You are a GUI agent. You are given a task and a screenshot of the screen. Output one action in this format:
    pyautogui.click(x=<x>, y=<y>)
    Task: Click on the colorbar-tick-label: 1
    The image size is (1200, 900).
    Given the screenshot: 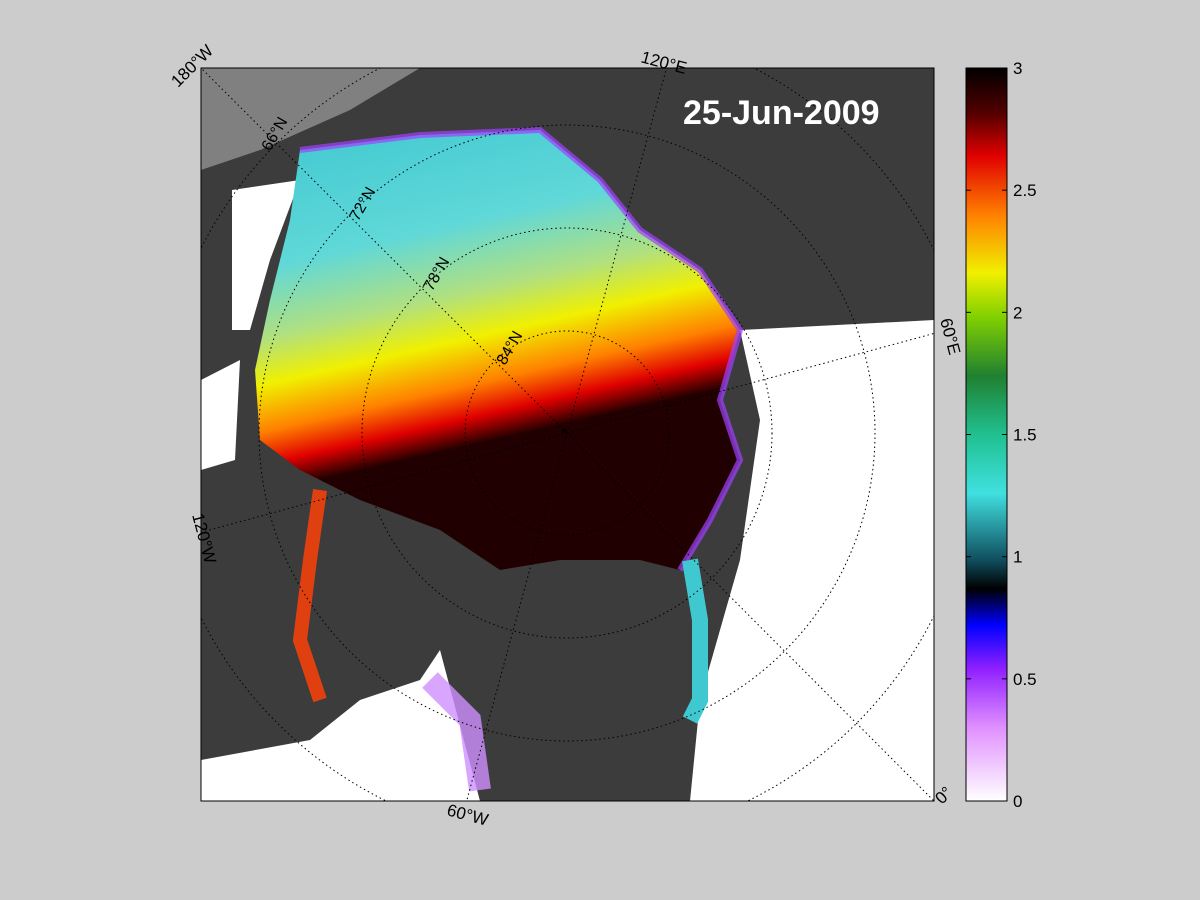 What is the action you would take?
    pyautogui.click(x=1017, y=557)
    